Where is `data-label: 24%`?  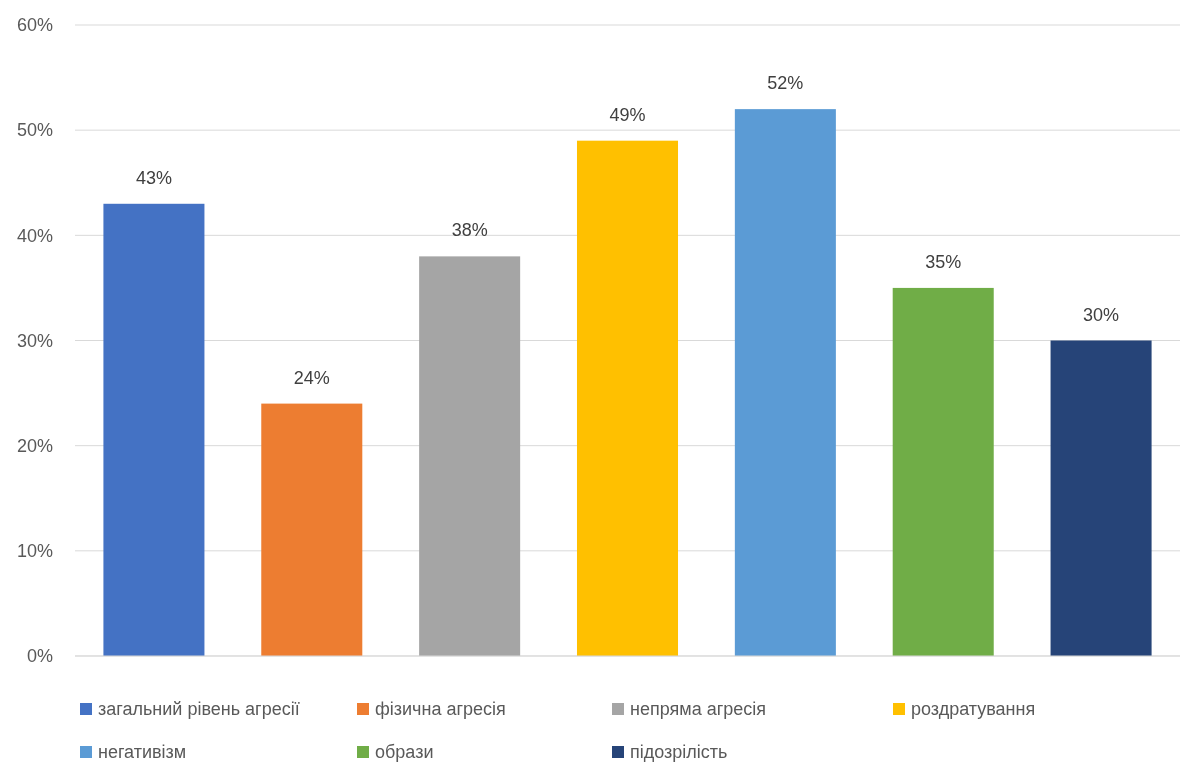
data-label: 24% is located at coordinates (311, 377).